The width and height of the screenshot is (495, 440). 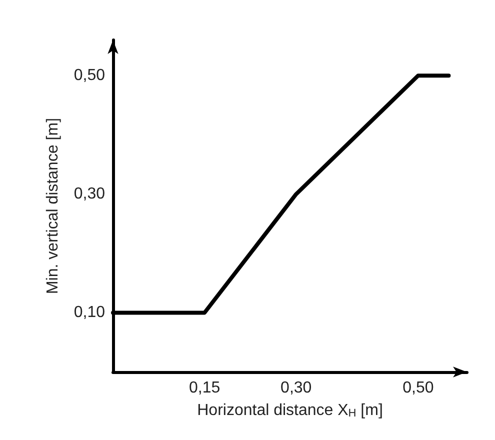 What do you see at coordinates (90, 313) in the screenshot?
I see `y-tick-label: 0,10` at bounding box center [90, 313].